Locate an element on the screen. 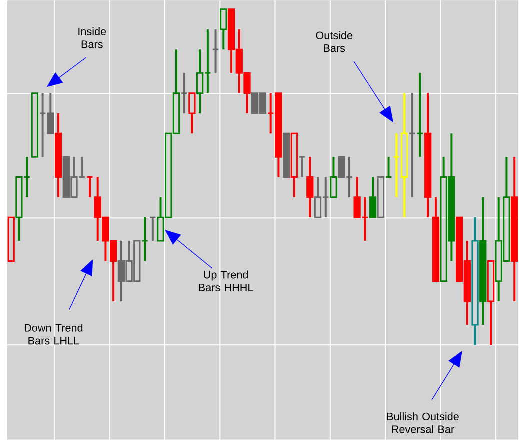 This screenshot has height=447, width=519. annotation: Inside Bars is located at coordinates (92, 37).